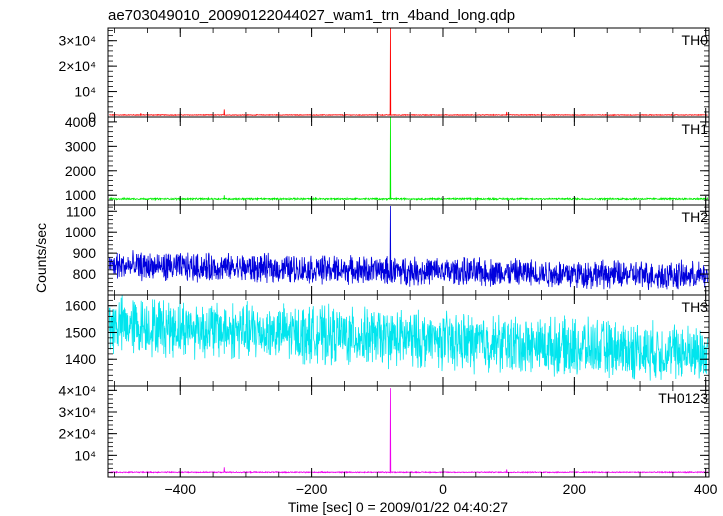 The image size is (723, 516). What do you see at coordinates (80, 122) in the screenshot?
I see `y-tick-label: 4000` at bounding box center [80, 122].